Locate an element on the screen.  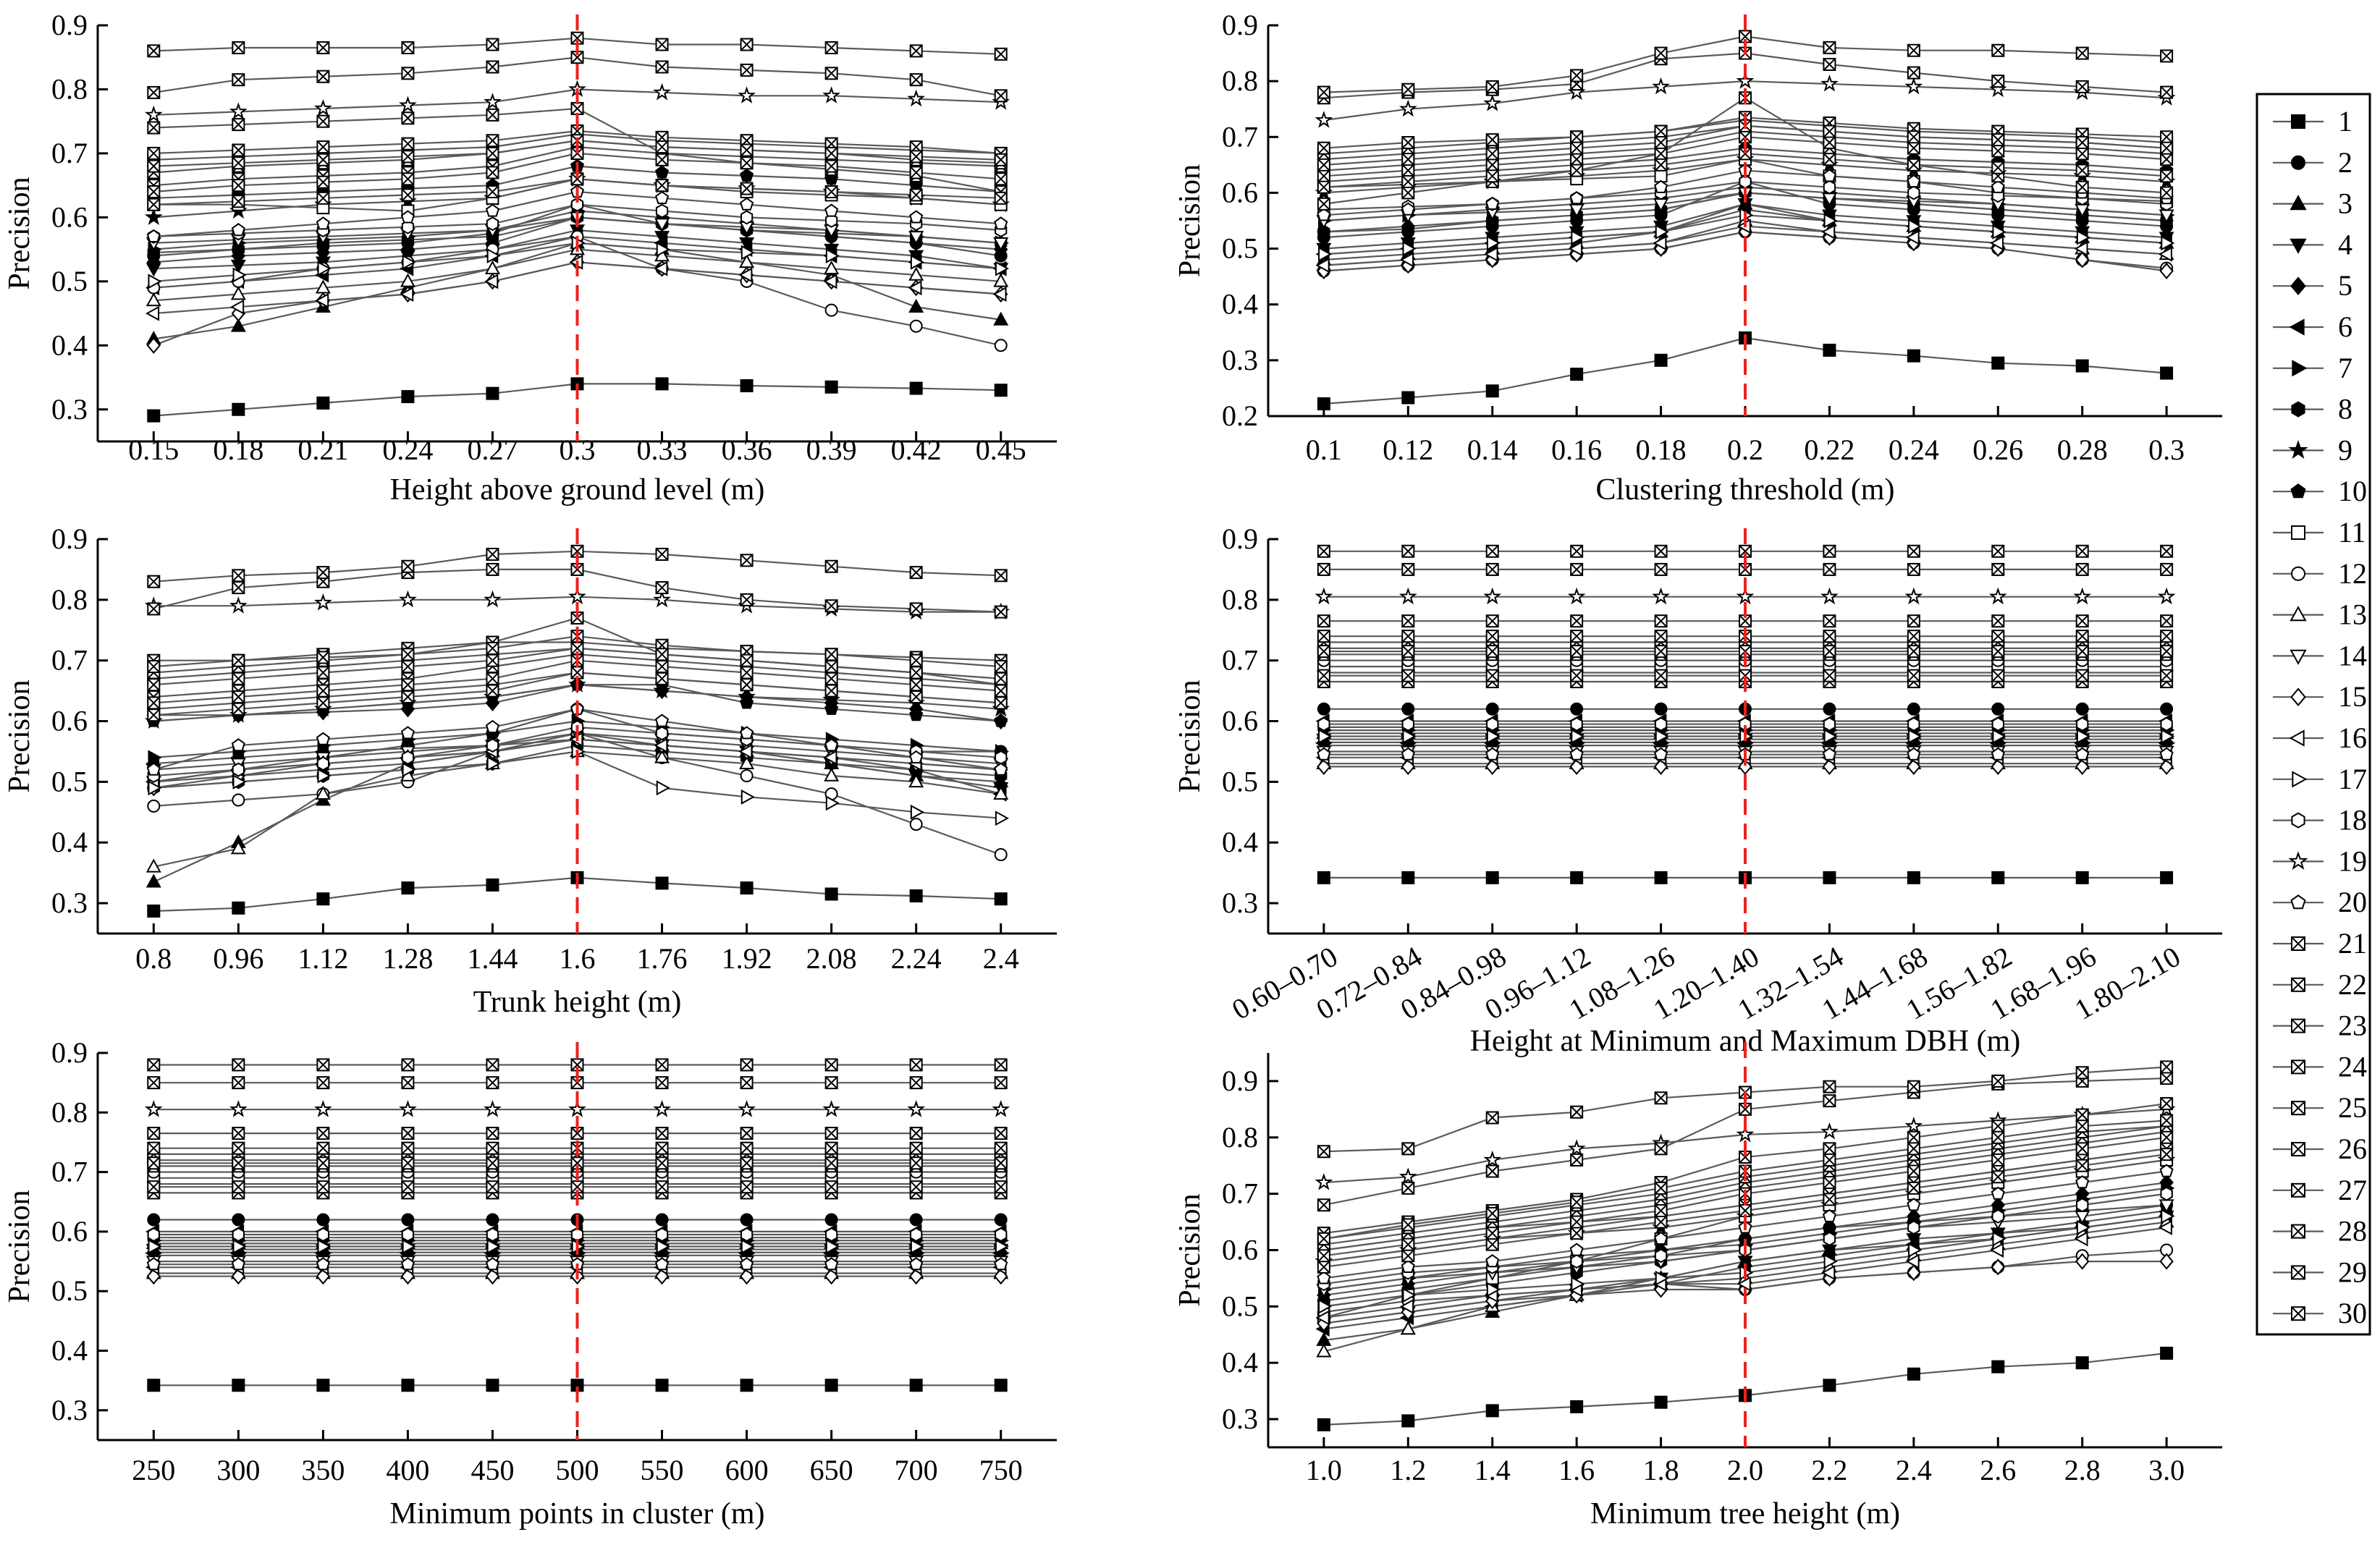
legend-label: 21 is located at coordinates (2352, 943).